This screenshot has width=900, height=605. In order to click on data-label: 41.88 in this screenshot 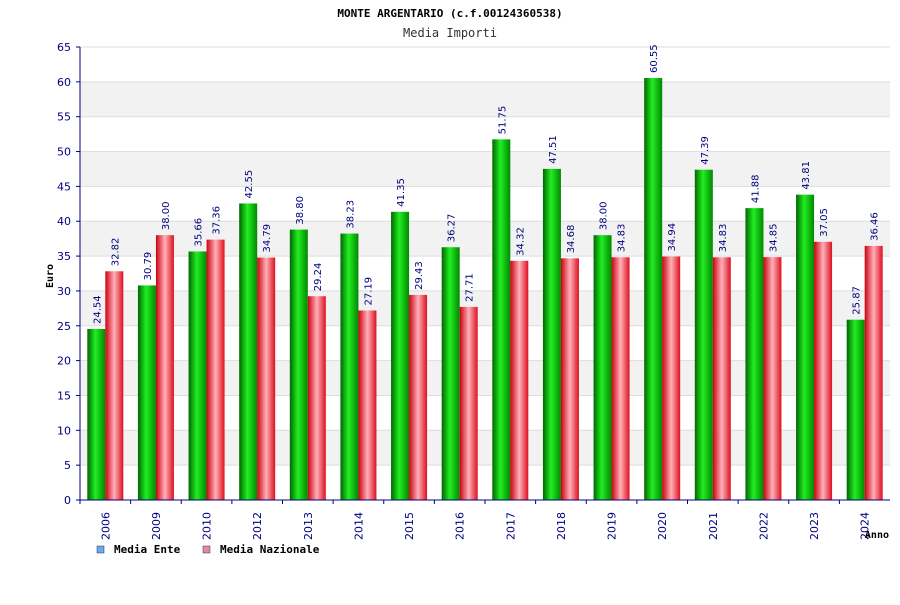, I will do `click(755, 188)`.